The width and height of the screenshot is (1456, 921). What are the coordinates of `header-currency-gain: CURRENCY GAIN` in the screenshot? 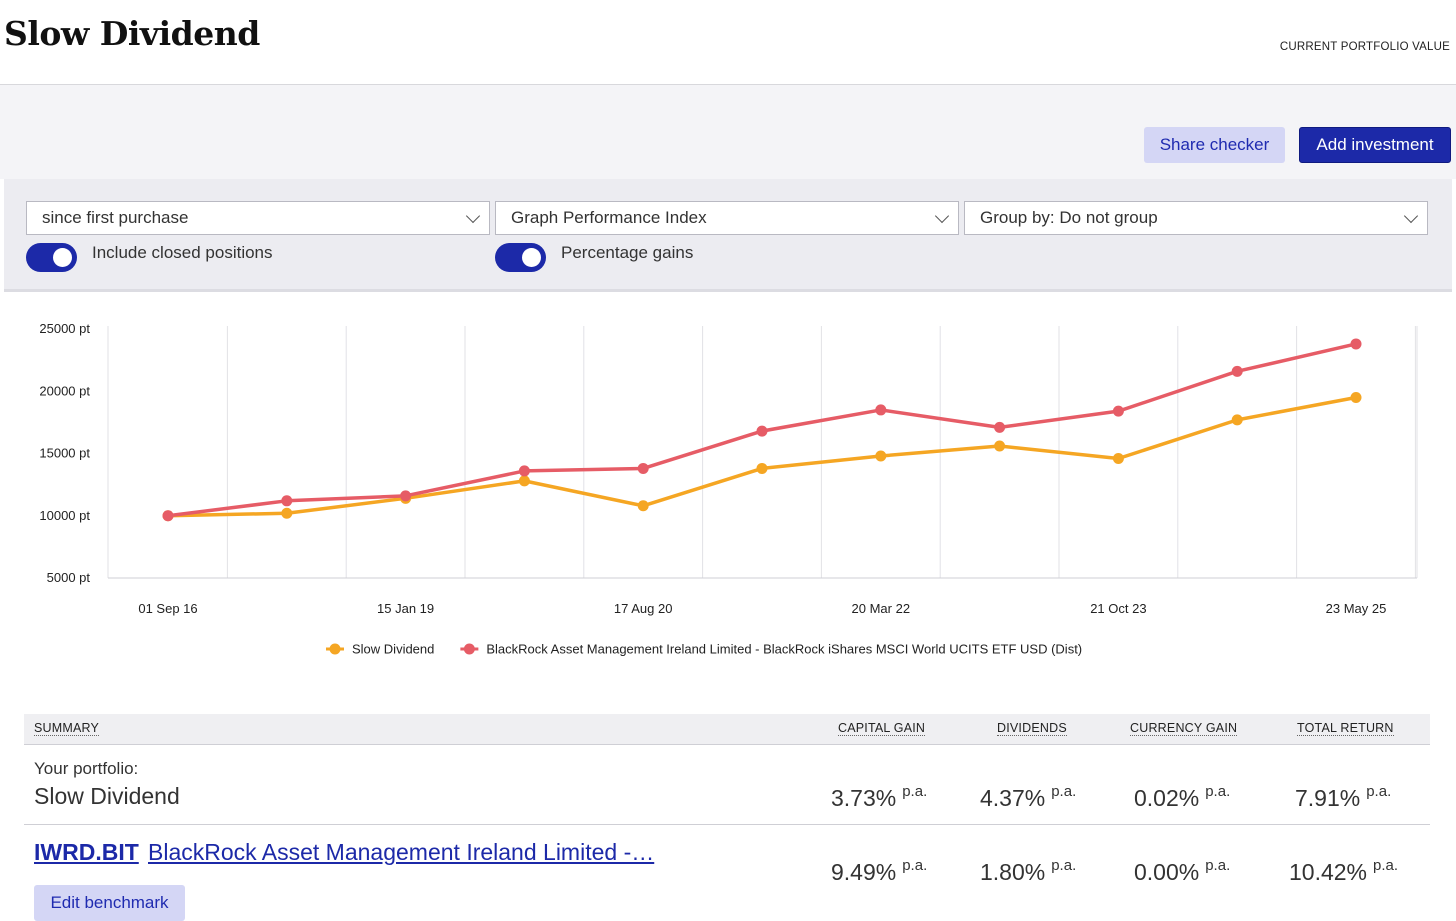 It's located at (1184, 728).